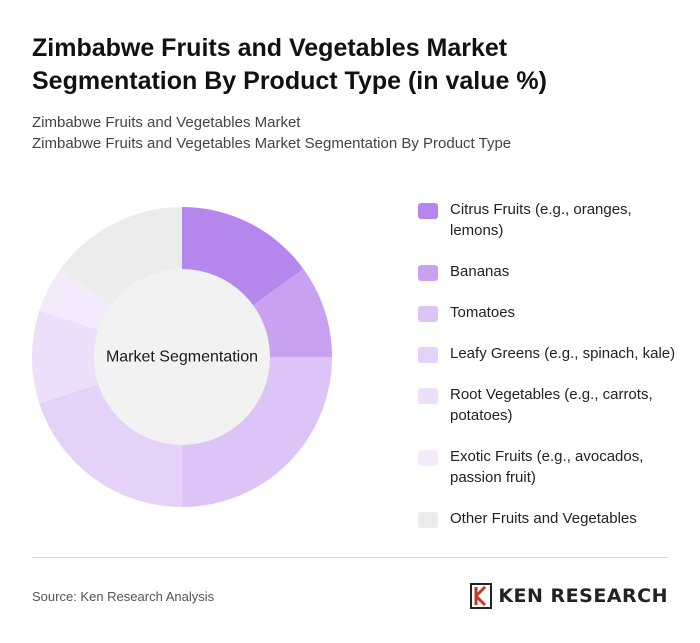  Describe the element at coordinates (483, 312) in the screenshot. I see `legend-label: Tomatoes` at that location.